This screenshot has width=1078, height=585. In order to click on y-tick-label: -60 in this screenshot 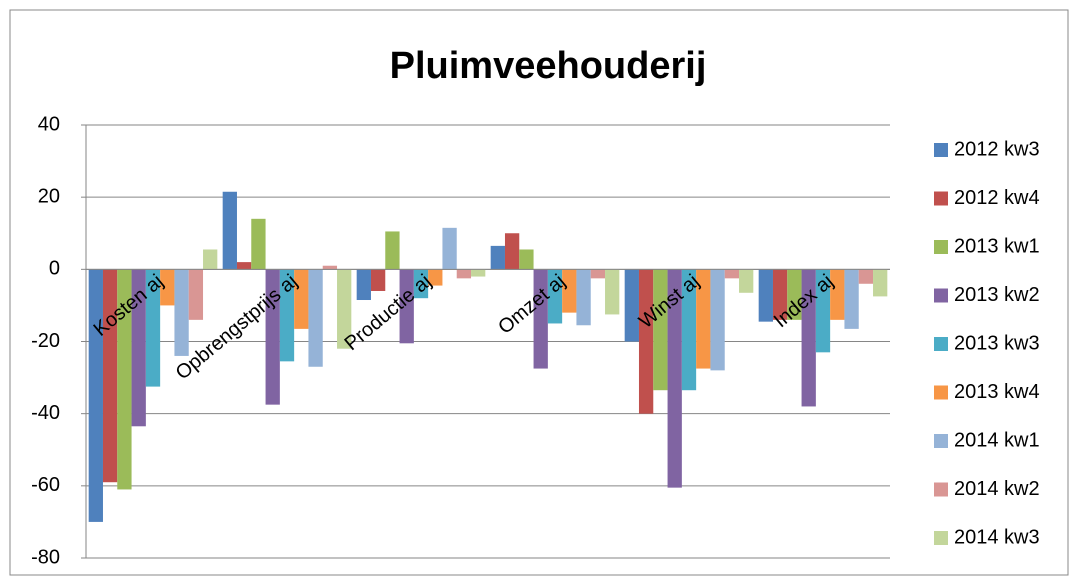, I will do `click(45, 485)`.